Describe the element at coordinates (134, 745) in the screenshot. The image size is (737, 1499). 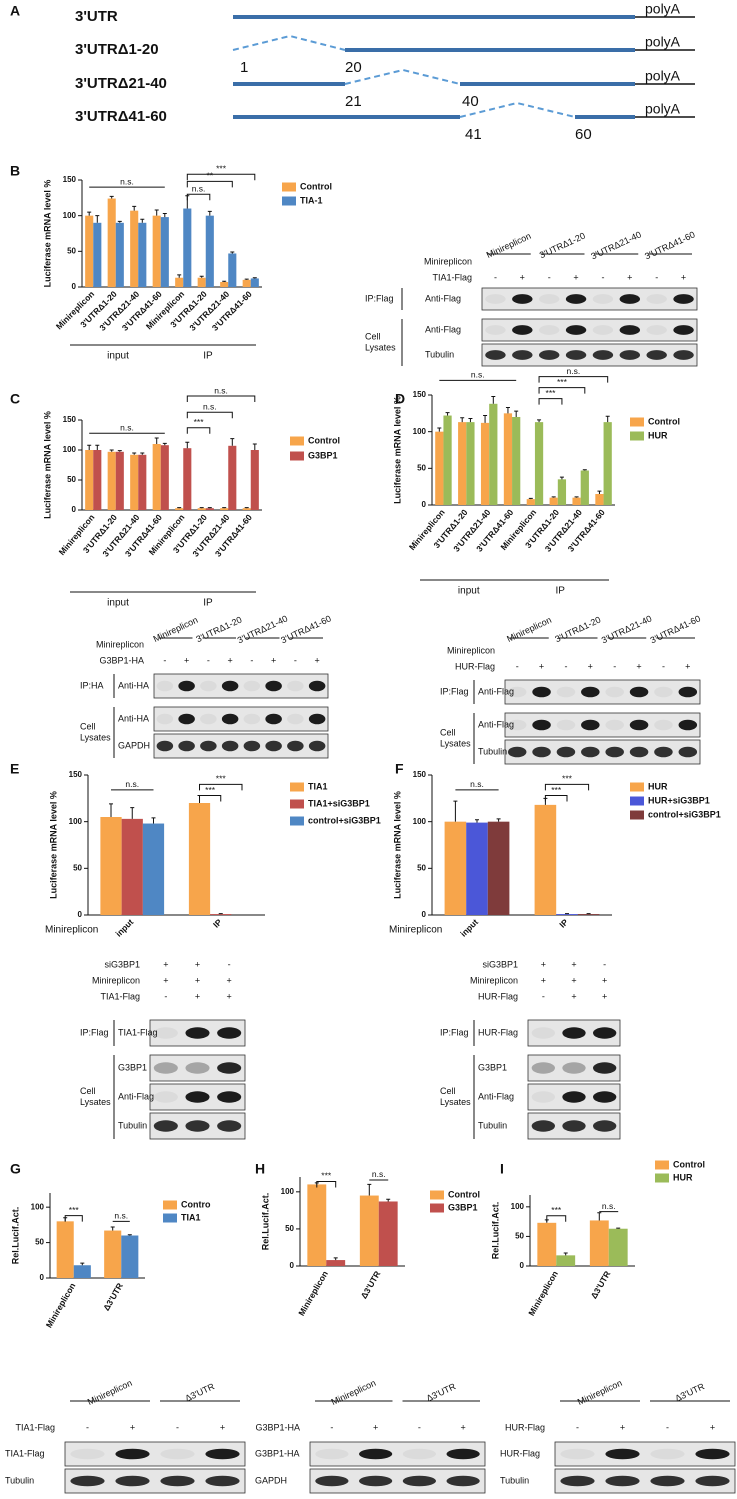
I see `row-label: GAPDH` at that location.